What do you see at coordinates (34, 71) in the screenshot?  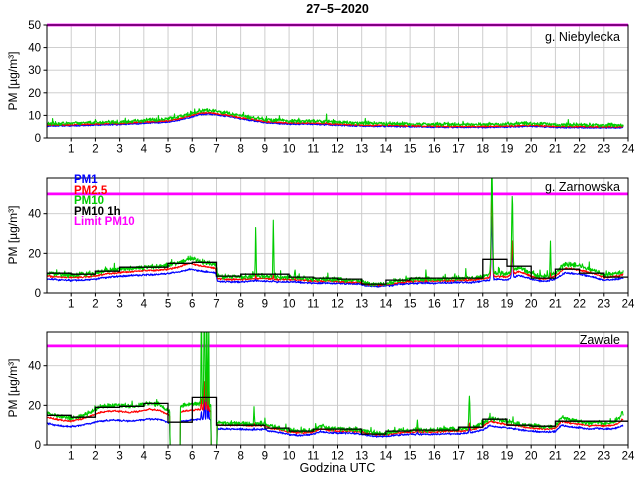 I see `y-tick-label: 30` at bounding box center [34, 71].